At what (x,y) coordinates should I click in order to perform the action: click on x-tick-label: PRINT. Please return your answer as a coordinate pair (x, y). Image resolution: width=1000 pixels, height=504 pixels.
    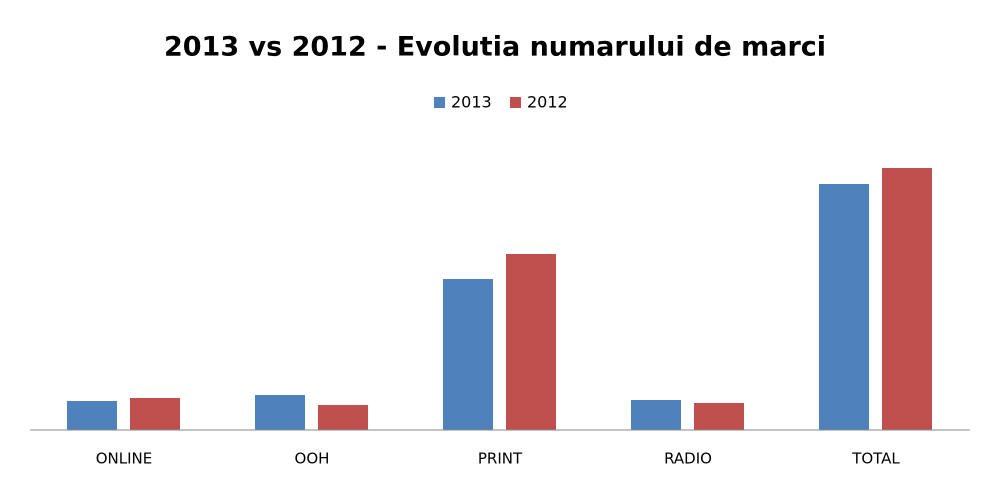
    Looking at the image, I should click on (500, 459).